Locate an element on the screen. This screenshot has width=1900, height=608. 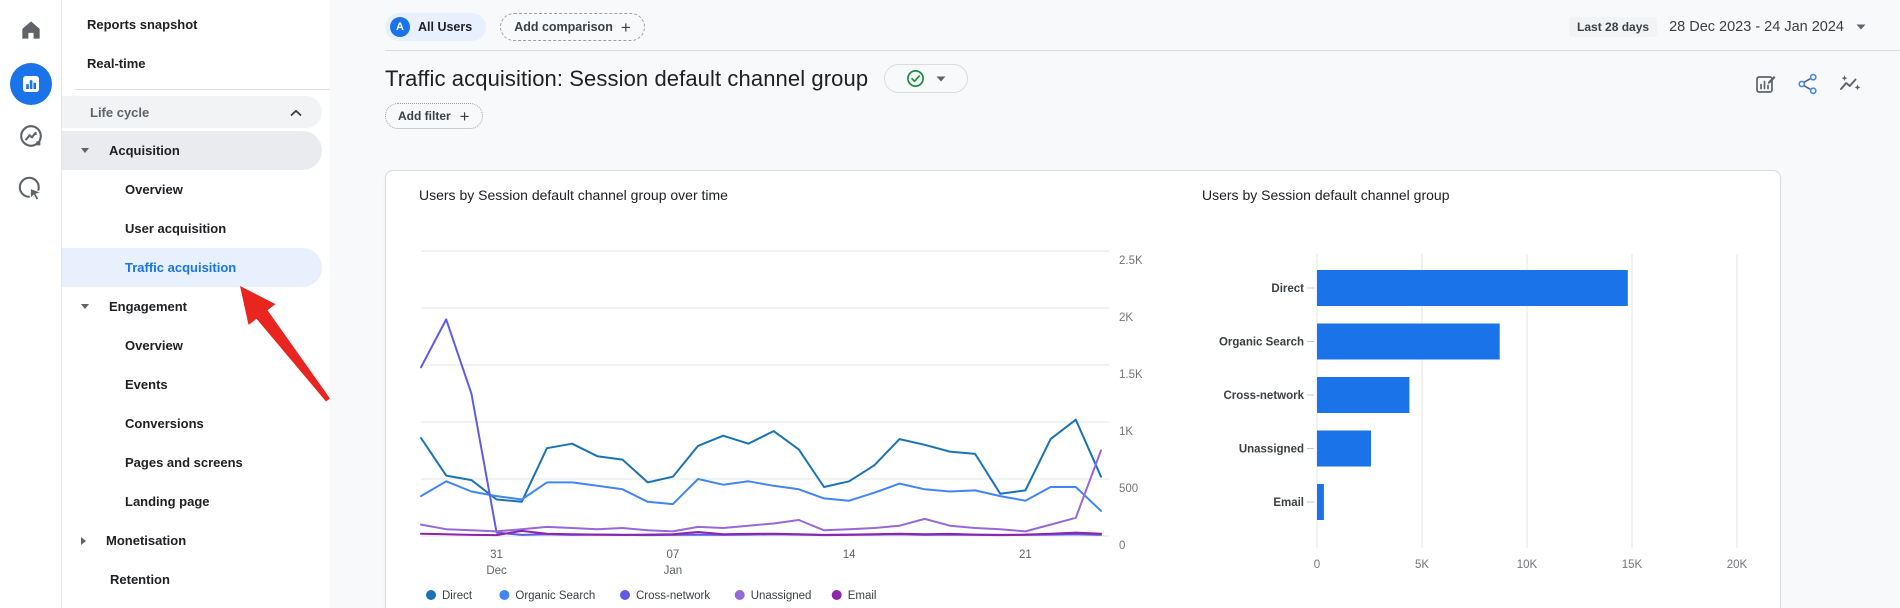
report-status-badge is located at coordinates (926, 78).